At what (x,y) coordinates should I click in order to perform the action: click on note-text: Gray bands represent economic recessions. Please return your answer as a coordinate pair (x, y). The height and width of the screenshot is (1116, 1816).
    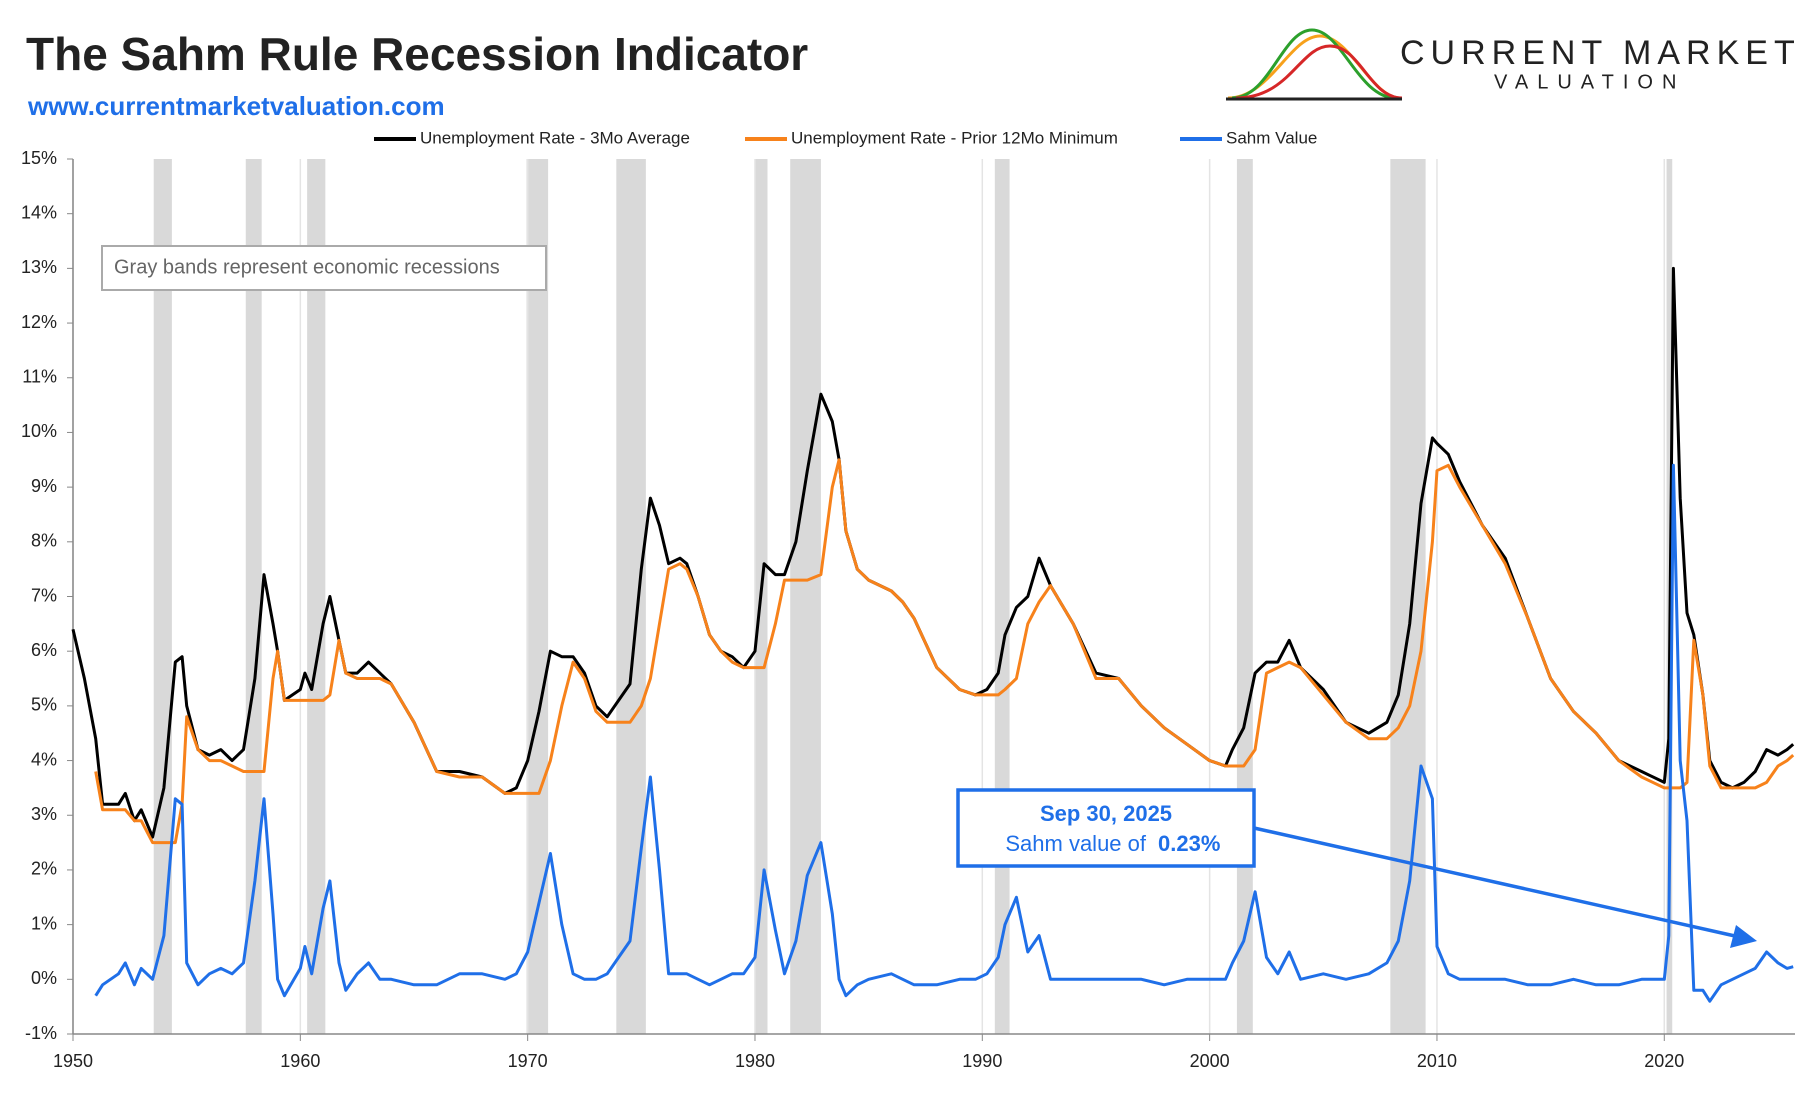
    Looking at the image, I should click on (307, 267).